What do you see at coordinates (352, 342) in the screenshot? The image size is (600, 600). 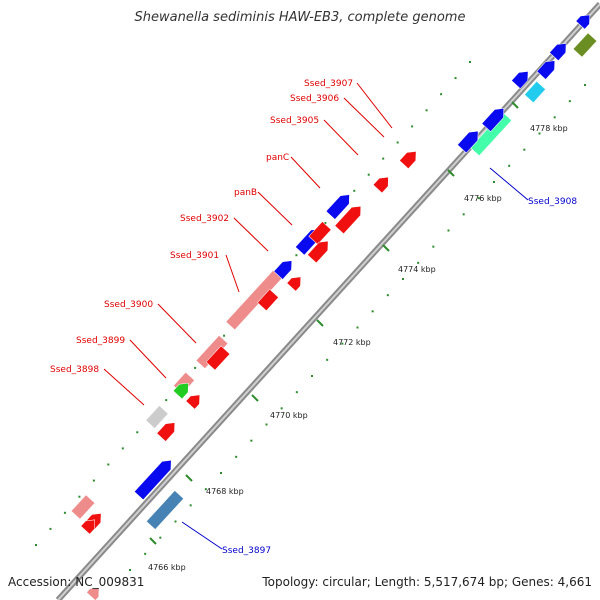 I see `kbp-label: 4772 kbp` at bounding box center [352, 342].